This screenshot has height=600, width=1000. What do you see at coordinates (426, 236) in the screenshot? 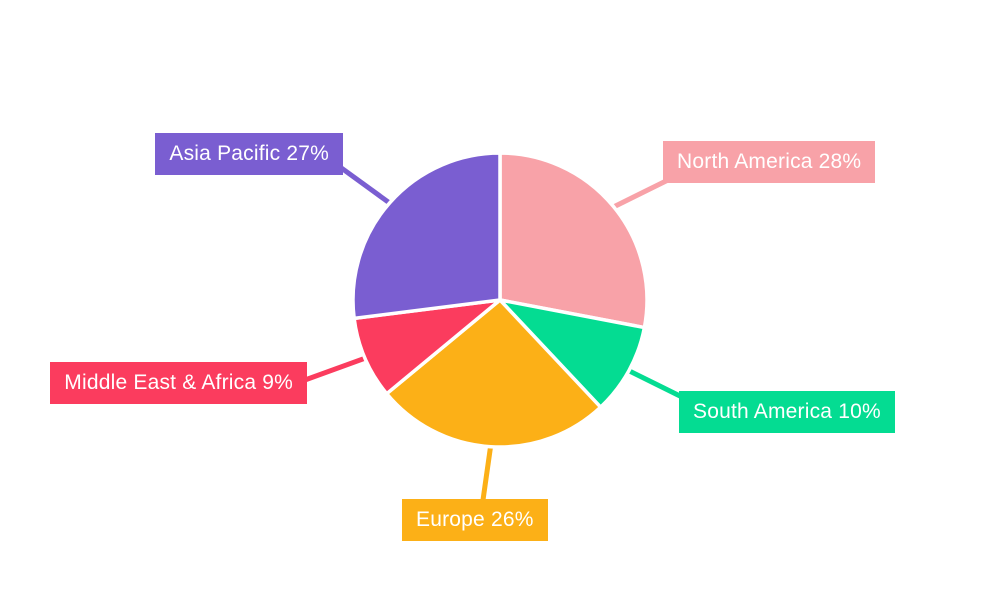
I see `pie-slice-asia-pacific` at bounding box center [426, 236].